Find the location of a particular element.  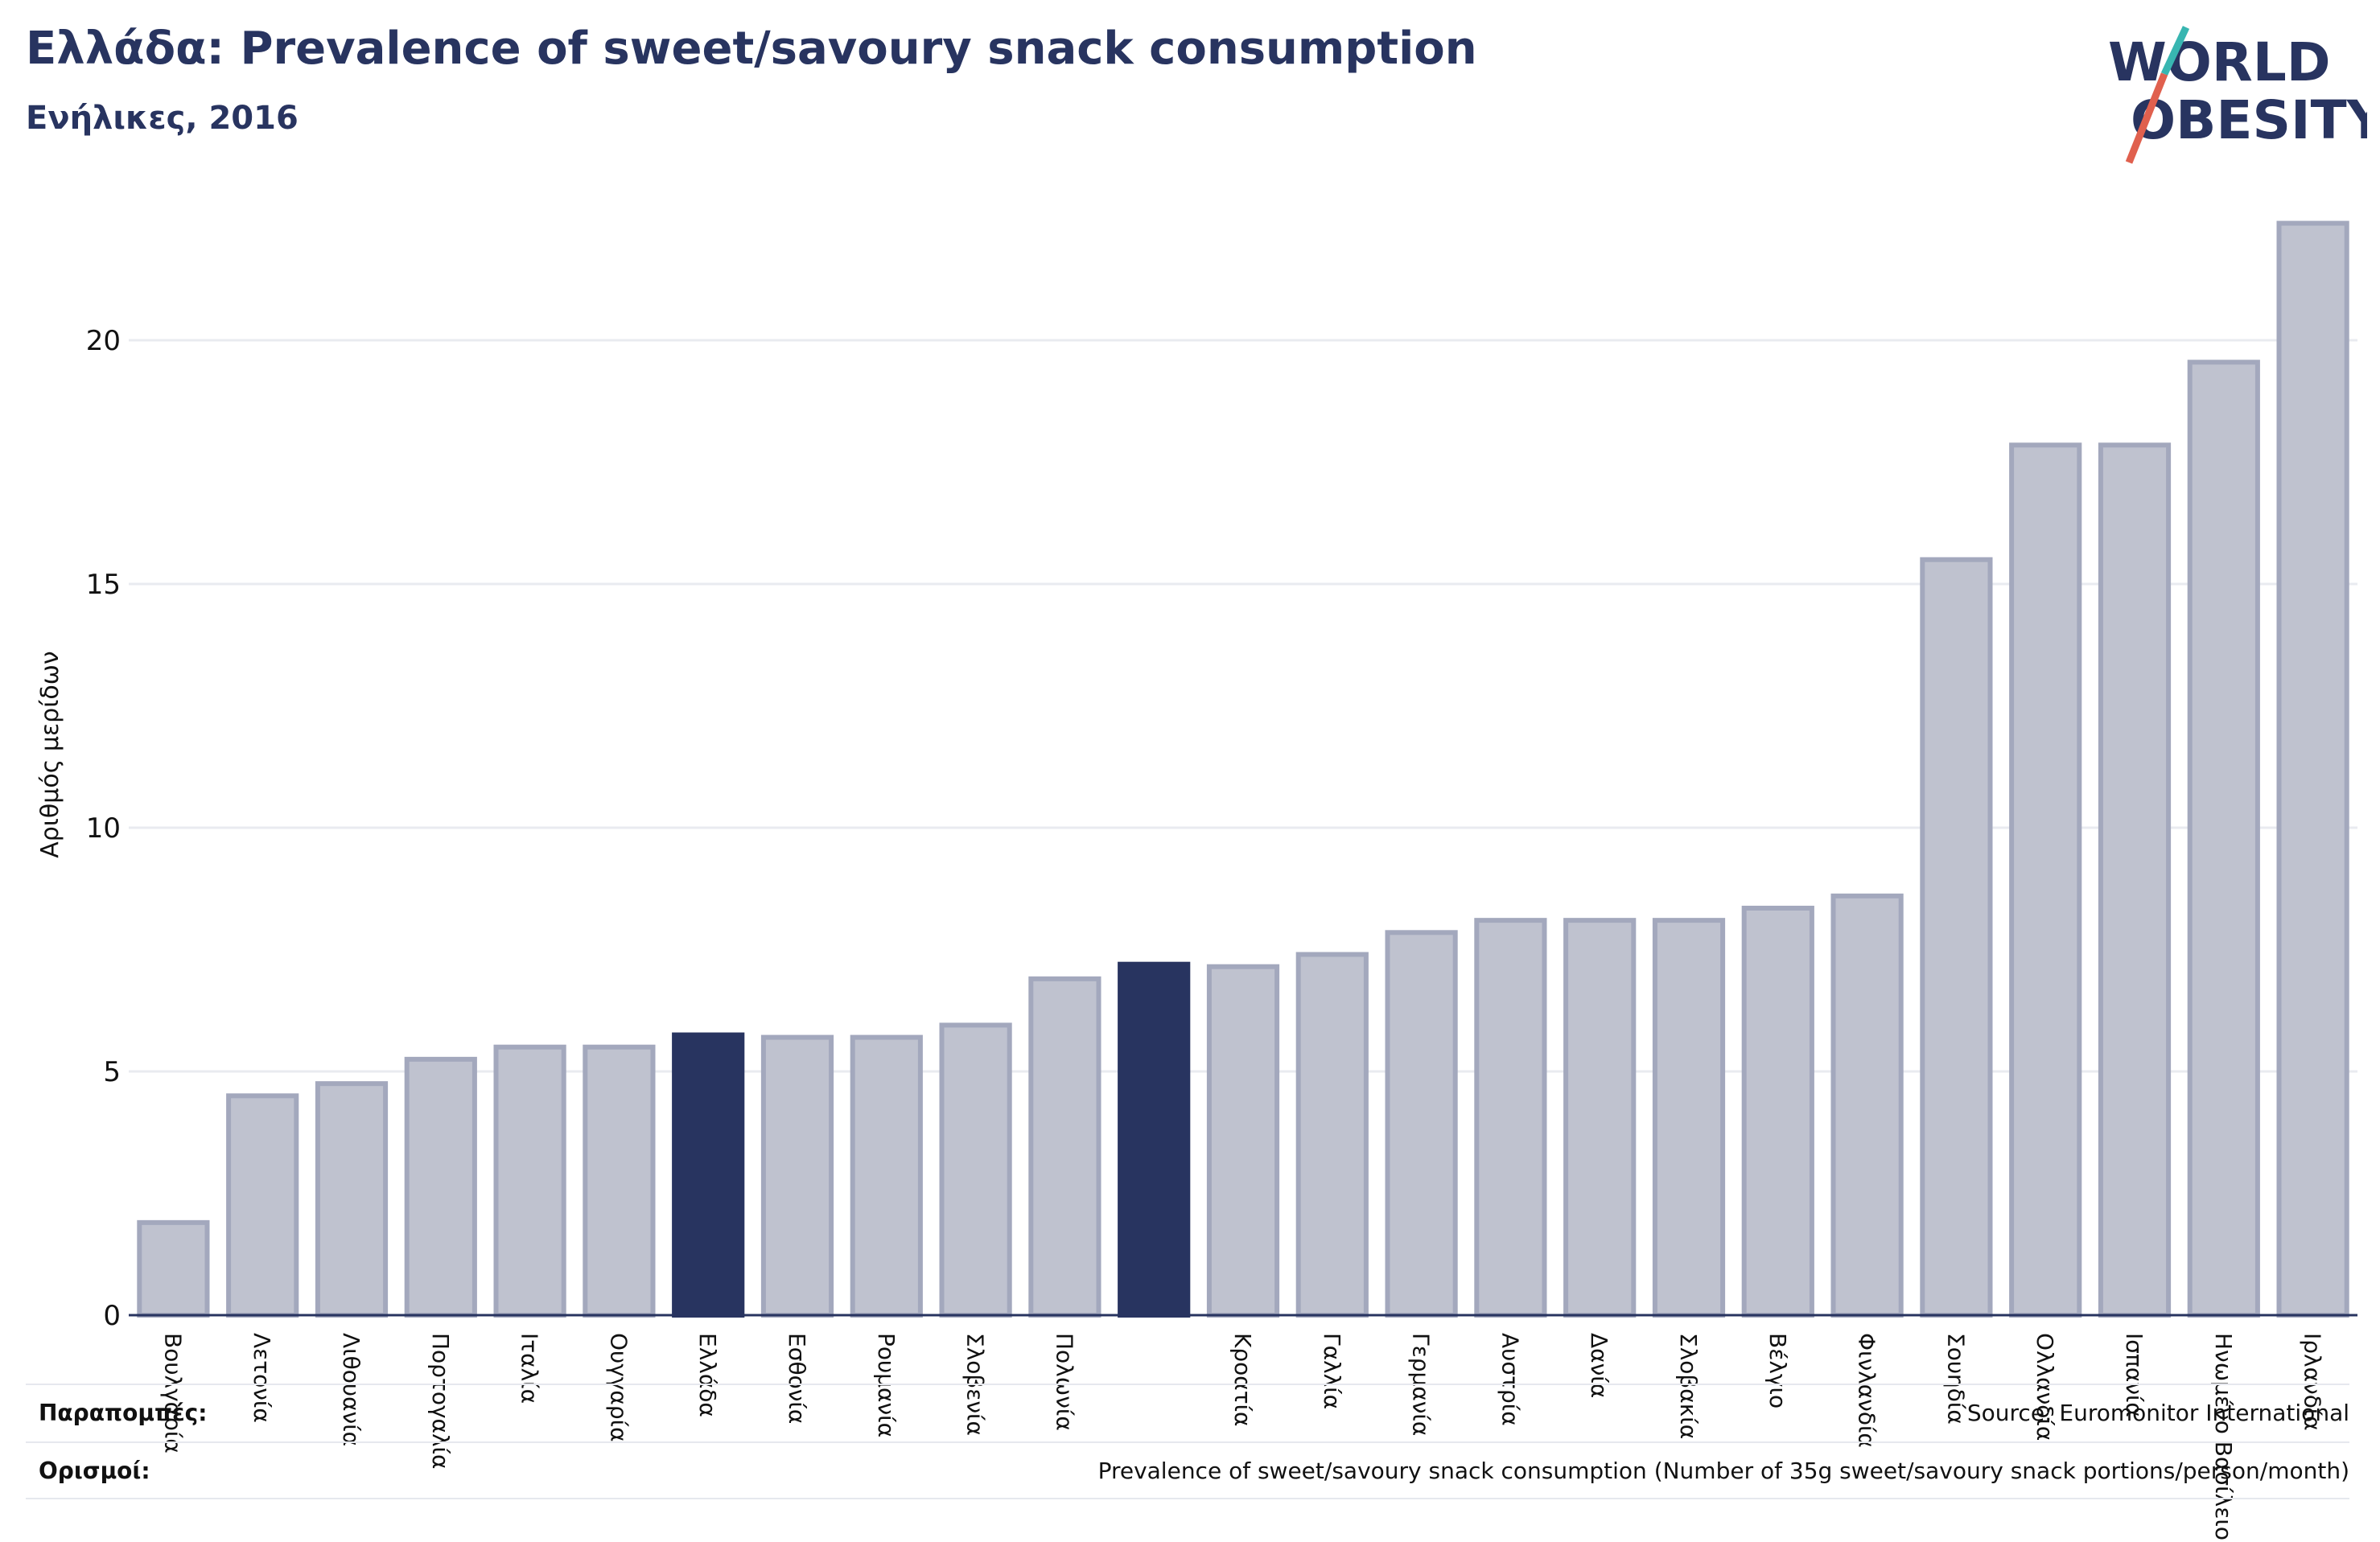

x-tick-label: Λετονία is located at coordinates (262, 1378).